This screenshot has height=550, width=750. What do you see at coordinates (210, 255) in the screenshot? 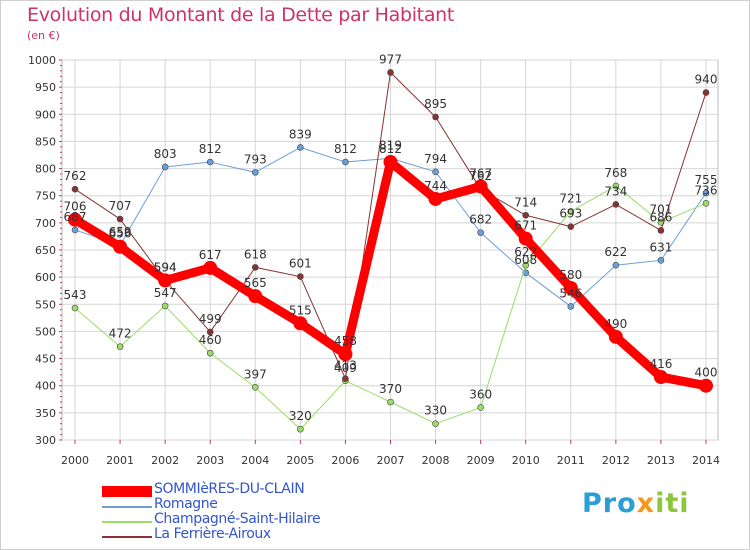
I see `data-label: 617` at bounding box center [210, 255].